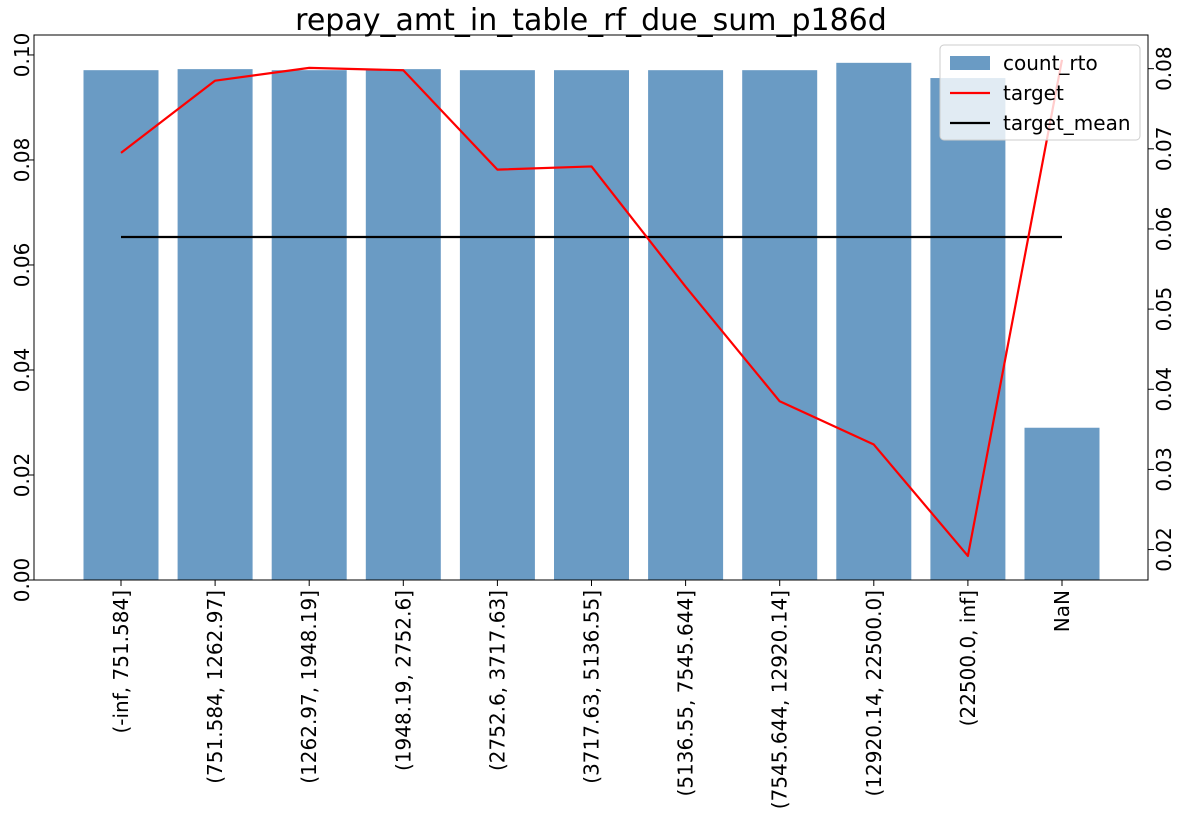 Image resolution: width=1182 pixels, height=813 pixels. I want to click on legend-label: target_mean, so click(1067, 123).